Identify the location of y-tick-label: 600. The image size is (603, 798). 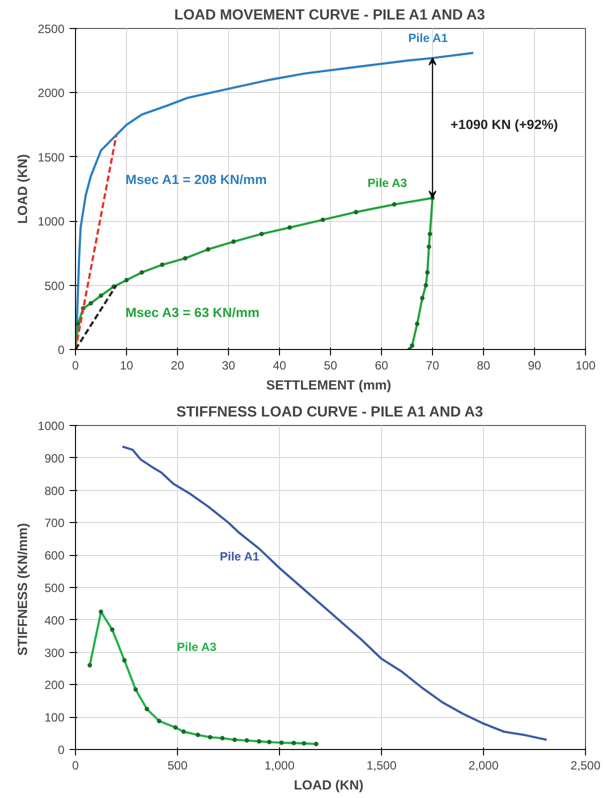
(54, 555).